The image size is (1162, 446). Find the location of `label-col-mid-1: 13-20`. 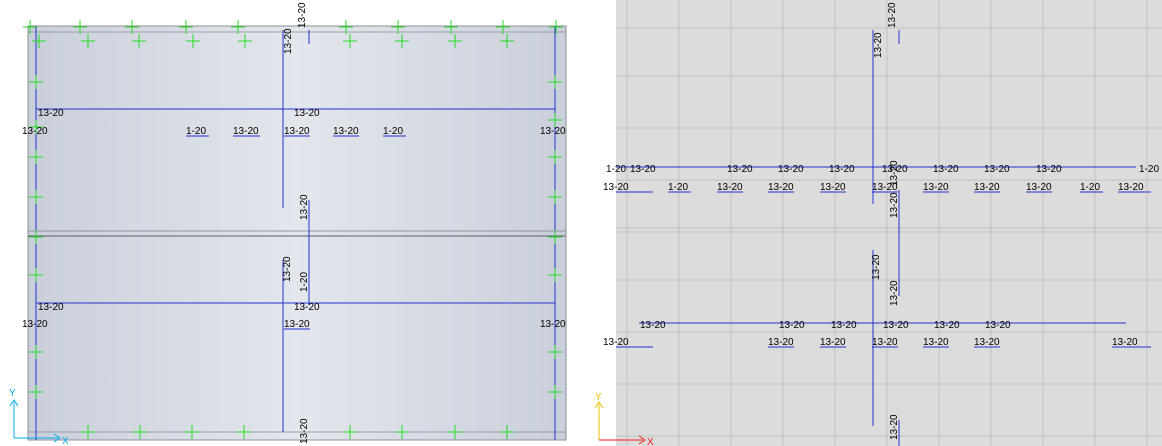

label-col-mid-1: 13-20 is located at coordinates (304, 207).